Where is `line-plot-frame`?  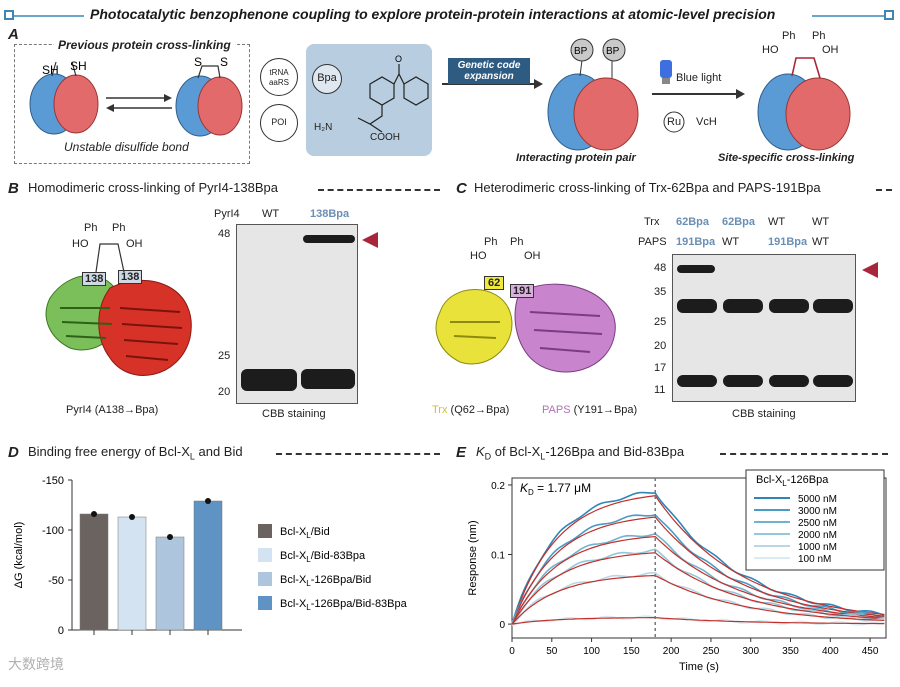 line-plot-frame is located at coordinates (699, 558).